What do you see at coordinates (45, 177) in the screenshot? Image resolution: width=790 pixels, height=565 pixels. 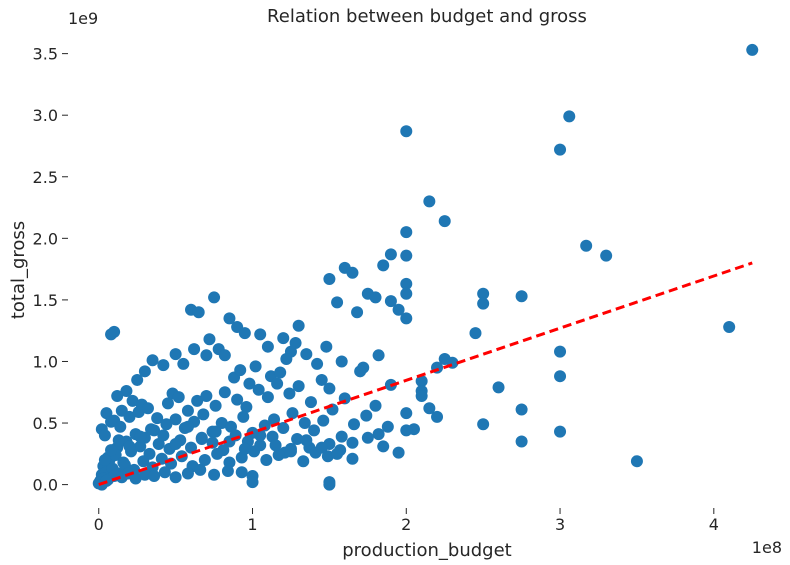 I see `y-tick-label: 2.5` at bounding box center [45, 177].